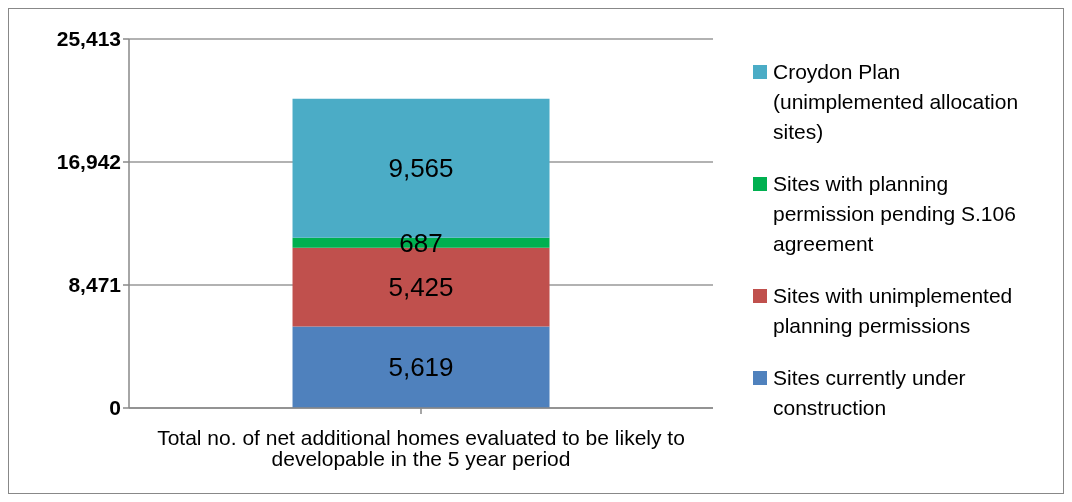 This screenshot has width=1072, height=502. Describe the element at coordinates (115, 408) in the screenshot. I see `y-tick-label: 0` at that location.